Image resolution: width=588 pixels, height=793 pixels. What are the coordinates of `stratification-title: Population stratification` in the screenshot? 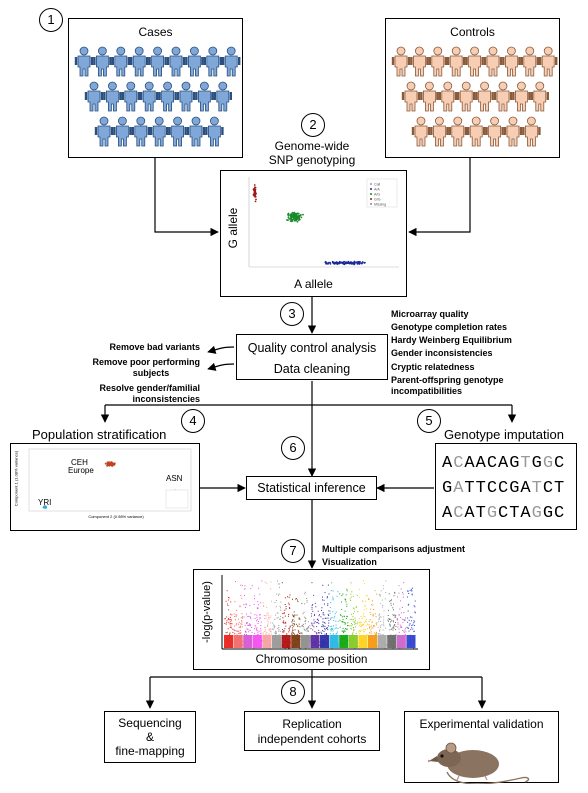 It's located at (99, 434).